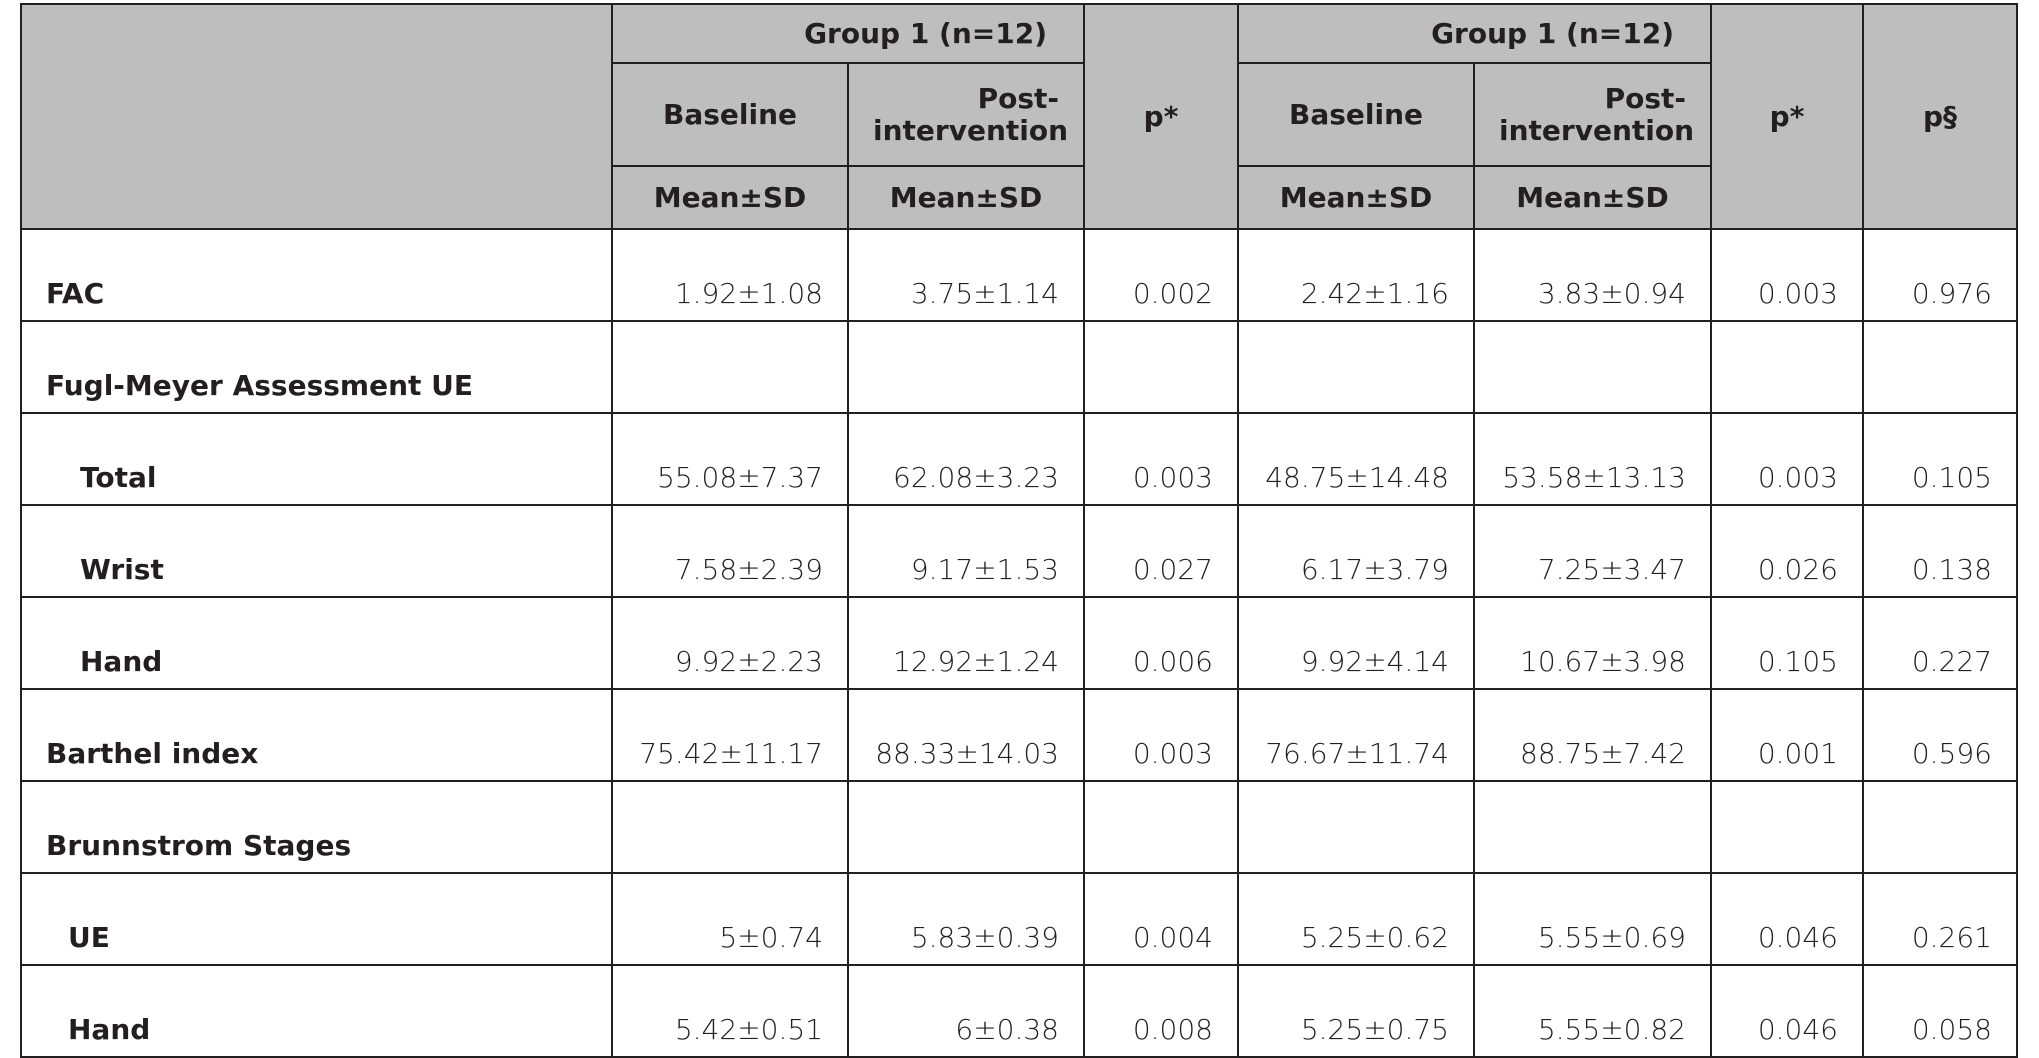 This screenshot has height=1058, width=2039. I want to click on value-cell: 9.17±1.53, so click(966, 551).